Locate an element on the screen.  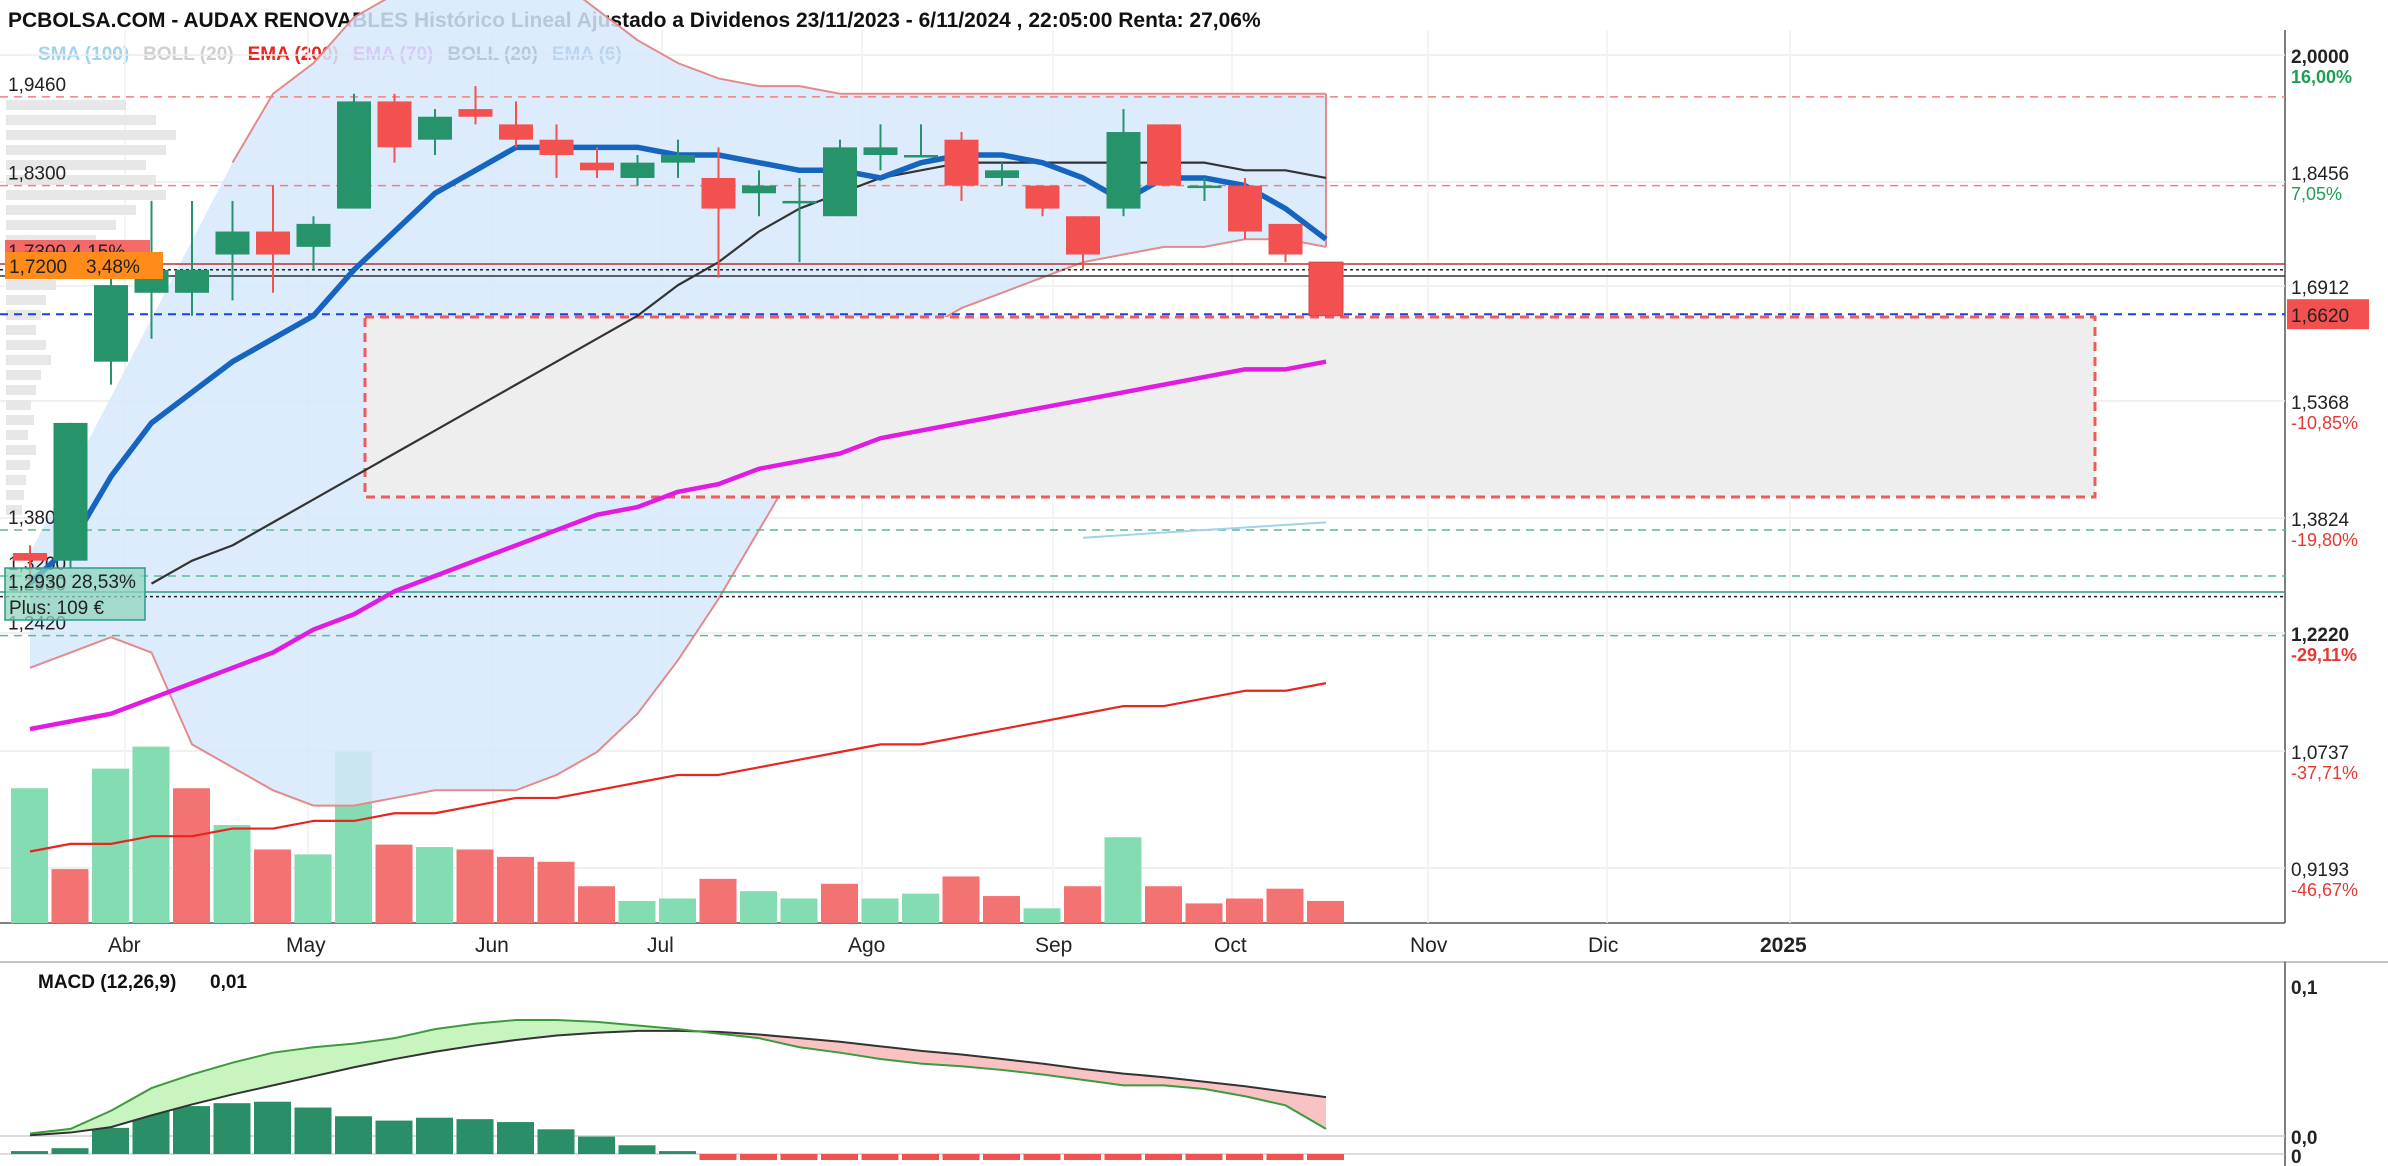
x-tick-label: Dic is located at coordinates (1603, 945).